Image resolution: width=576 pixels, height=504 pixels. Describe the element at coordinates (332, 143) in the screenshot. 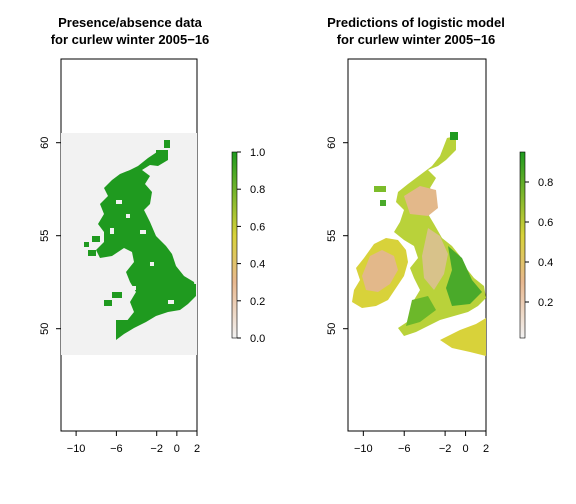

I see `right-y-tick-label: 60` at that location.